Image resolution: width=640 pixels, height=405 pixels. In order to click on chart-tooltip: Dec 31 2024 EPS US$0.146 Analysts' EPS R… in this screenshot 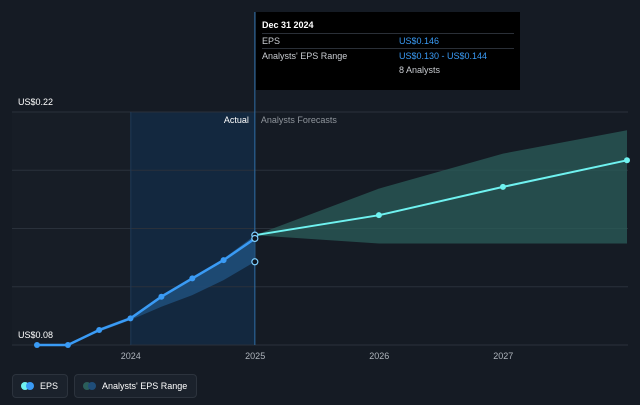, I will do `click(388, 51)`.